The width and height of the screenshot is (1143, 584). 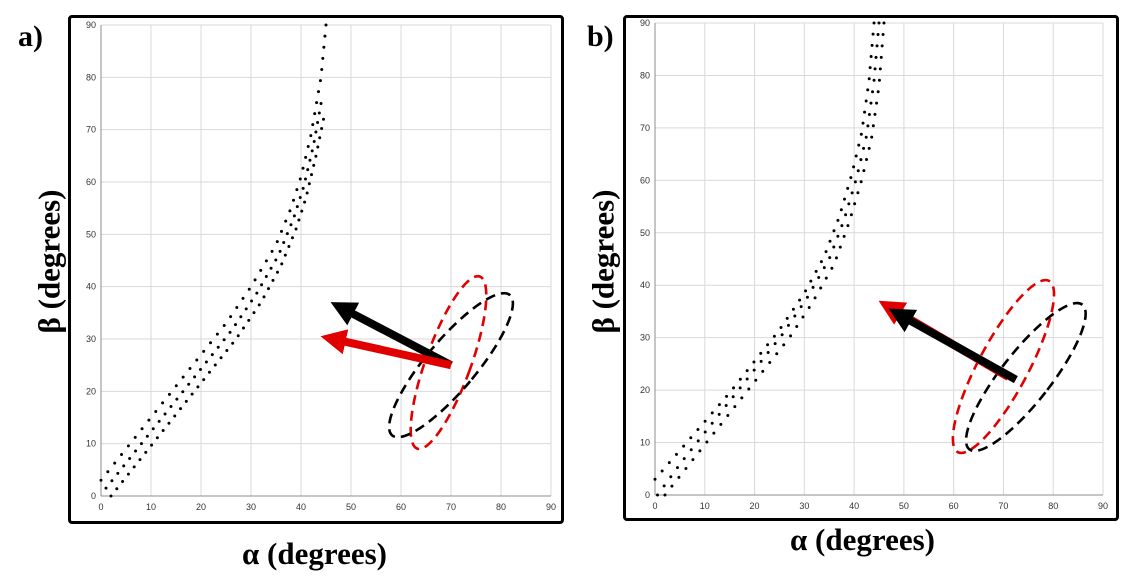 I want to click on y-tick-label: 50, so click(x=91, y=234).